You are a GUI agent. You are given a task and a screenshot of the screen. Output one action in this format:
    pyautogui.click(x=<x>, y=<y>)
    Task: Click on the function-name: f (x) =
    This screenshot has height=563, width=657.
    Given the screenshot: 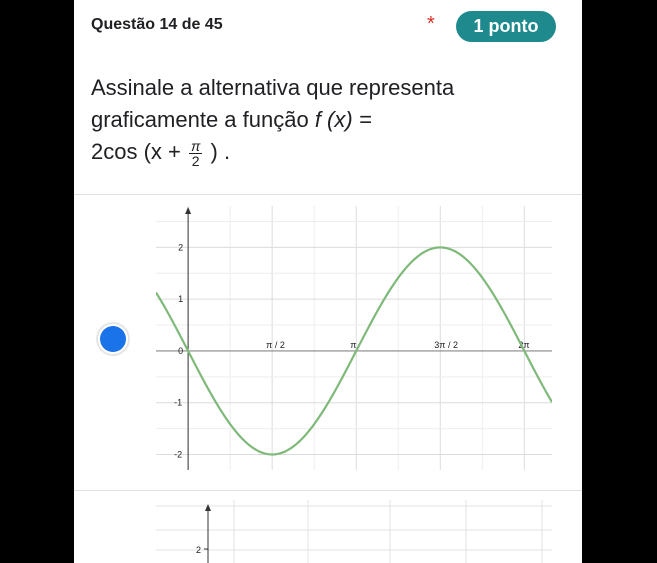 What is the action you would take?
    pyautogui.click(x=343, y=119)
    